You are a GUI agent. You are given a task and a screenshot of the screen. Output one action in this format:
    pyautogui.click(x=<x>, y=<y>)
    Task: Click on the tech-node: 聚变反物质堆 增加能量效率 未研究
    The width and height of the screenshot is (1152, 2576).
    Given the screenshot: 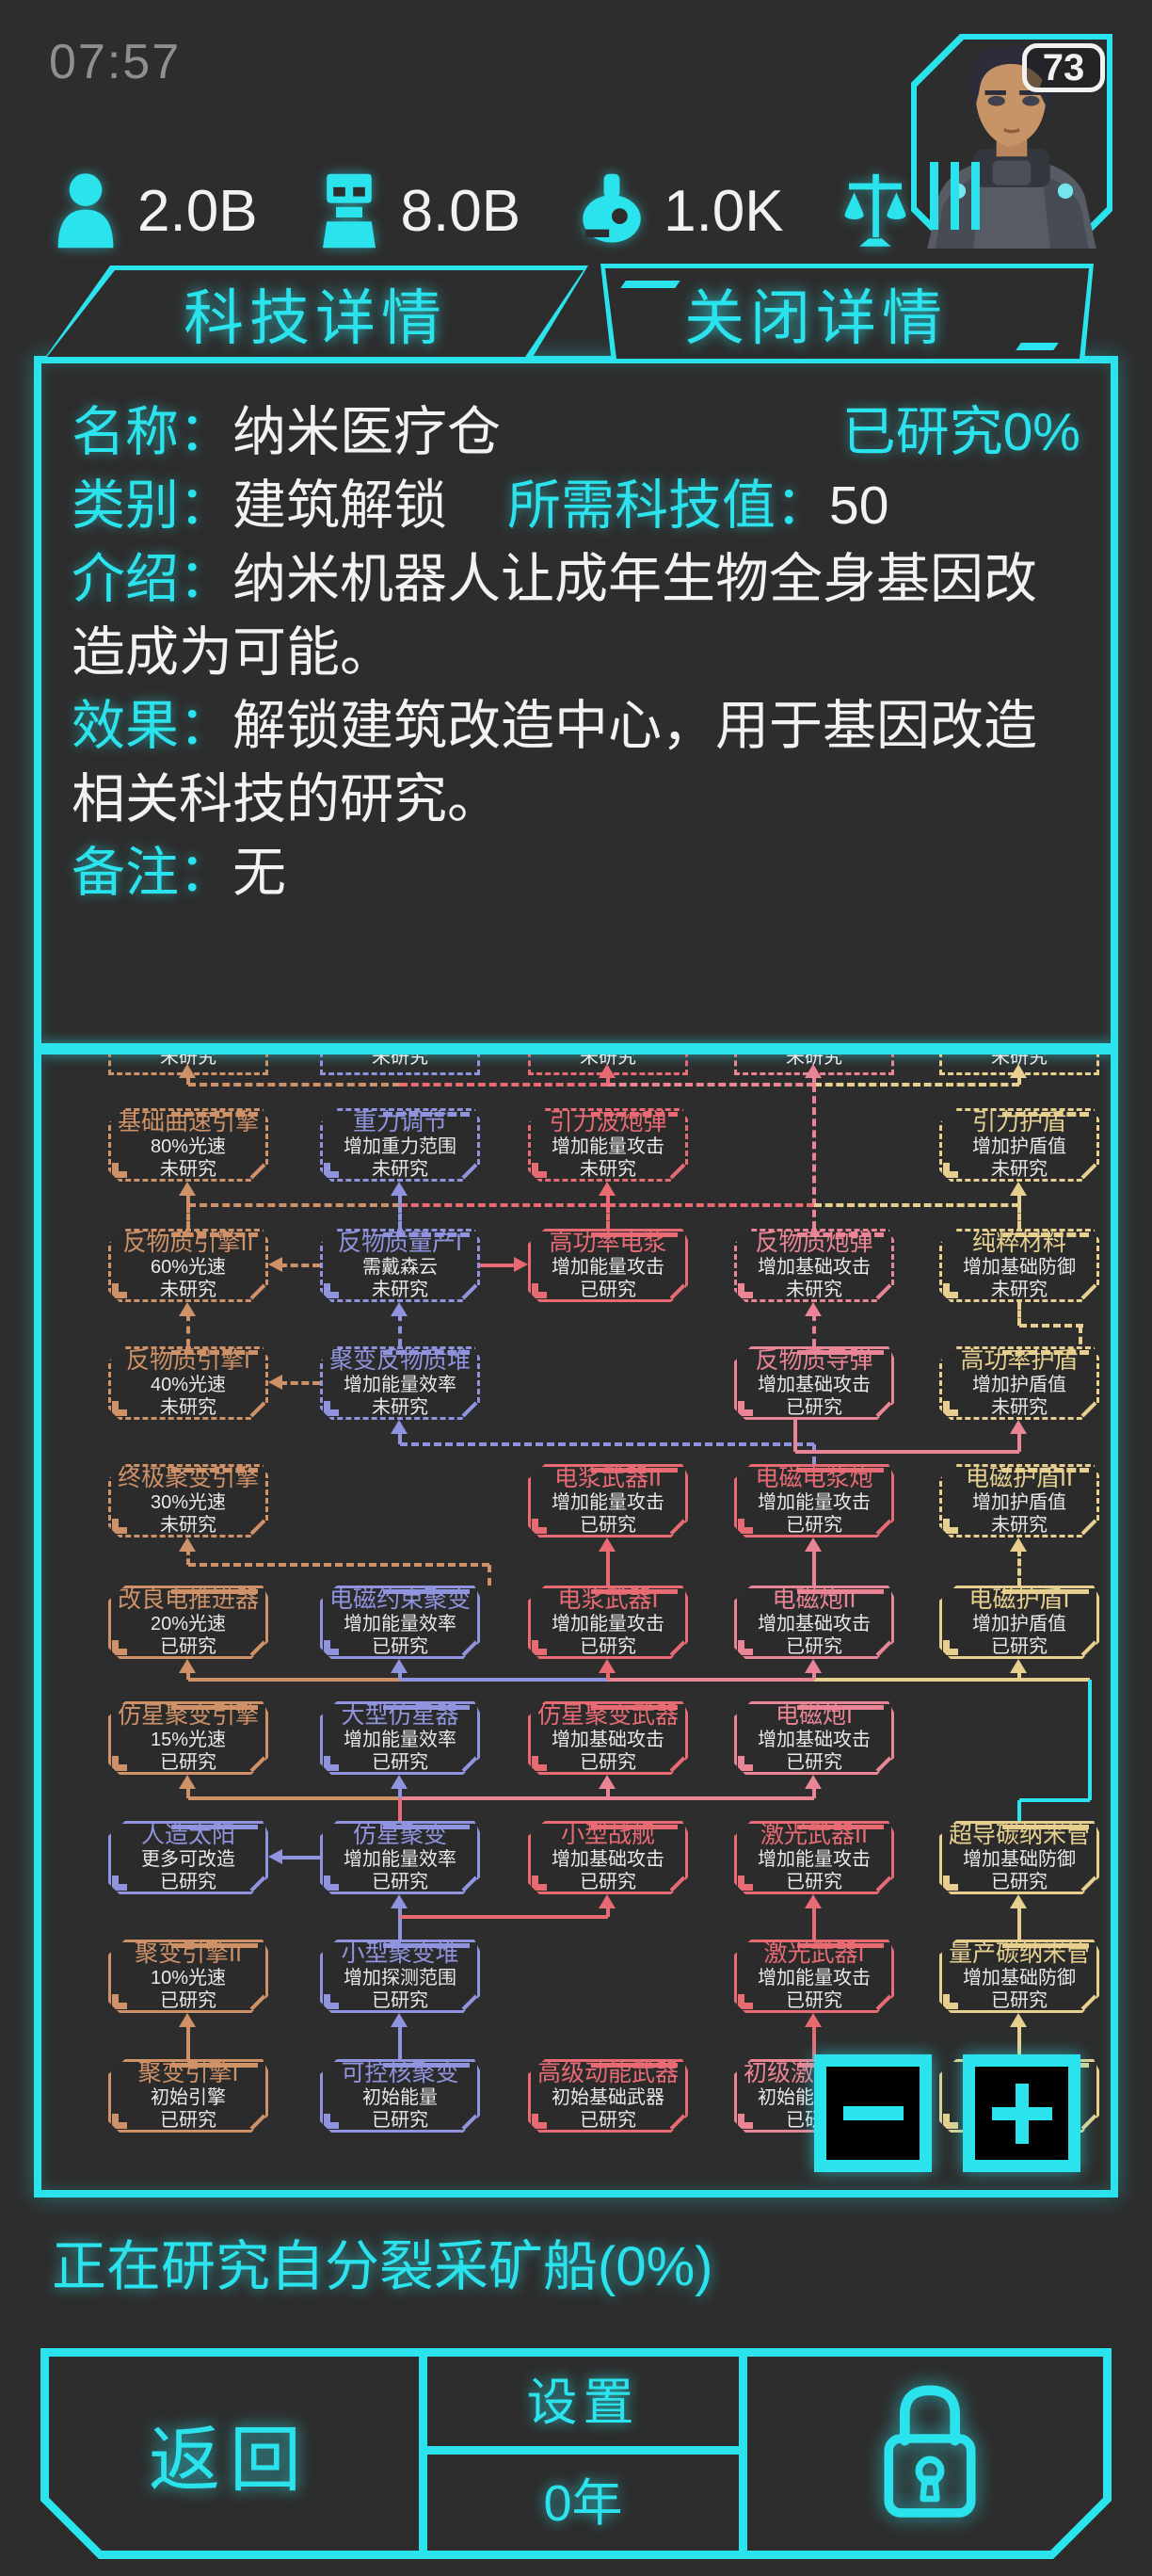 What is the action you would take?
    pyautogui.click(x=400, y=1383)
    